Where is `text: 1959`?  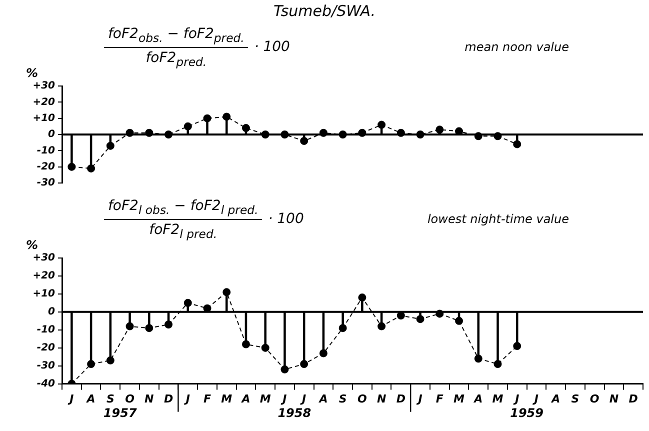
text: 1959 is located at coordinates (527, 413).